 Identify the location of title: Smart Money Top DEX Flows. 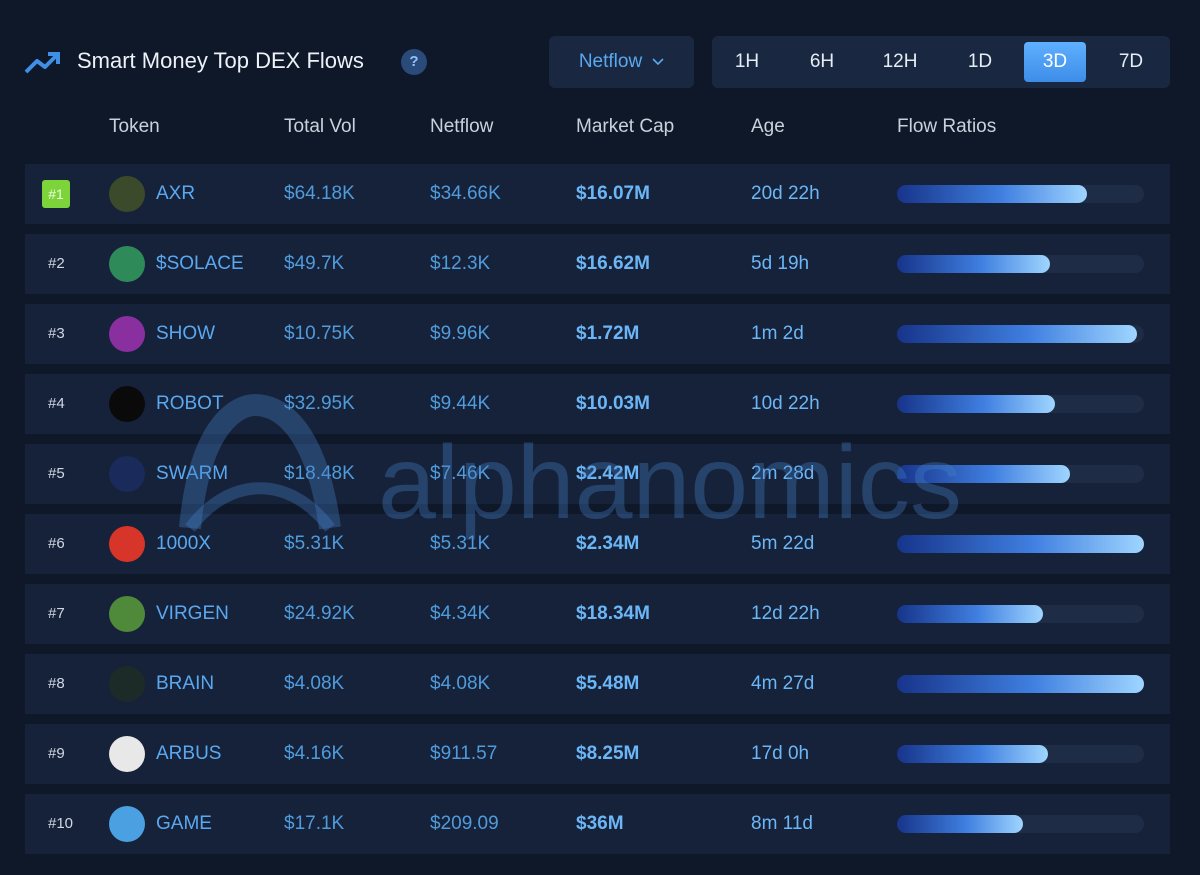
(220, 60).